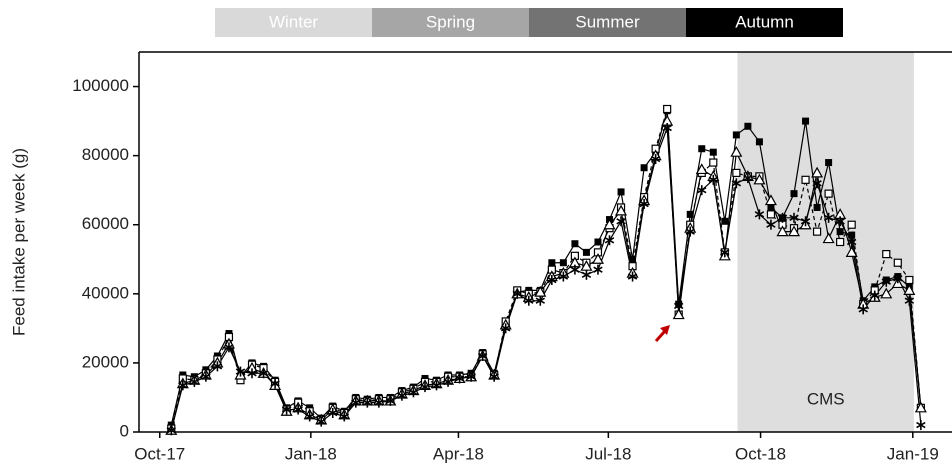 This screenshot has width=952, height=473. What do you see at coordinates (105, 361) in the screenshot?
I see `y-tick-label: 20000` at bounding box center [105, 361].